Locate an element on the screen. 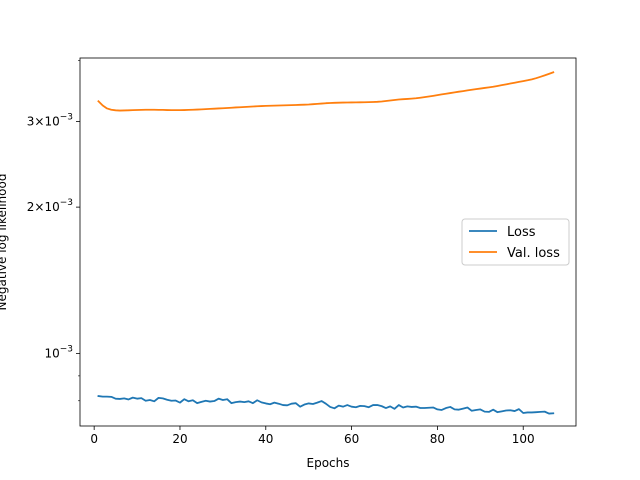 The width and height of the screenshot is (640, 480). x-tick-label: 60 is located at coordinates (351, 439).